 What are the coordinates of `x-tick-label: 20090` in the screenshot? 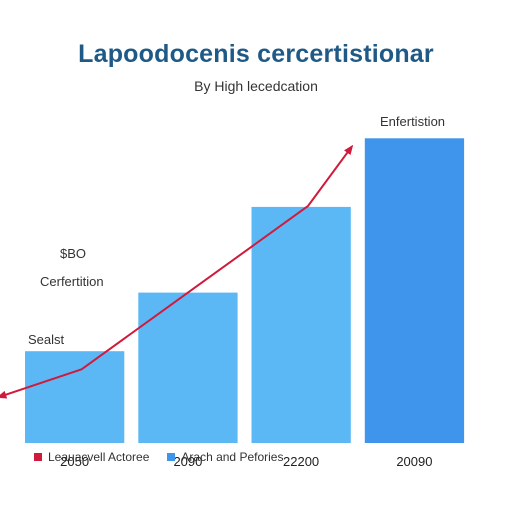 It's located at (414, 461).